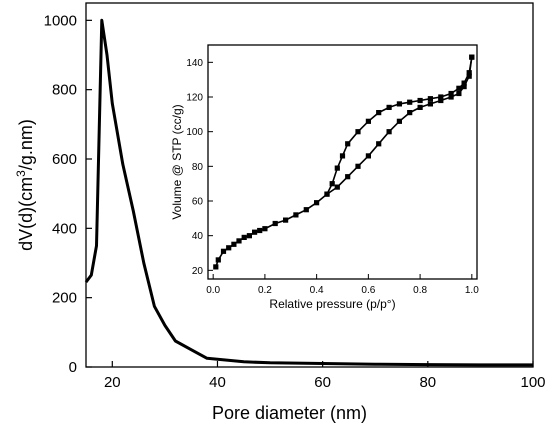 This screenshot has height=428, width=550. What do you see at coordinates (26, 144) in the screenshot?
I see `main-y-axis-label-part: /g.nm)` at bounding box center [26, 144].